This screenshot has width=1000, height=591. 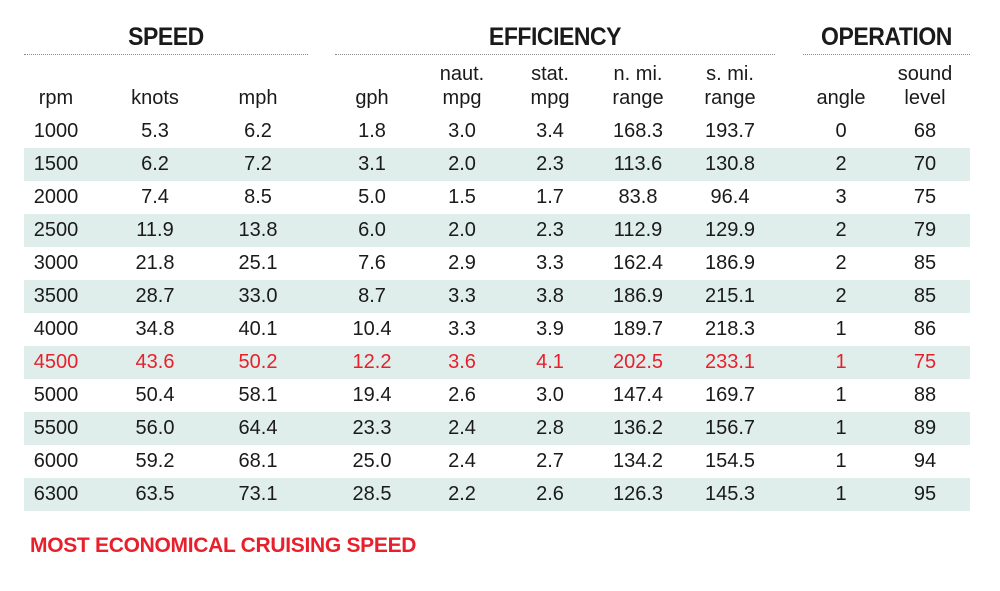 What do you see at coordinates (372, 296) in the screenshot?
I see `cell-gph: 8.7` at bounding box center [372, 296].